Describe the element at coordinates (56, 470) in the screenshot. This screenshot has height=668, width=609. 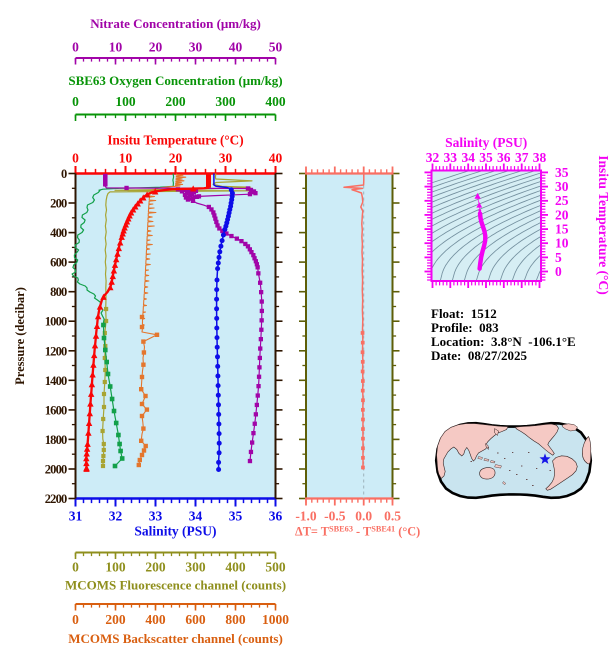
I see `svg-text: 2000` at that location.